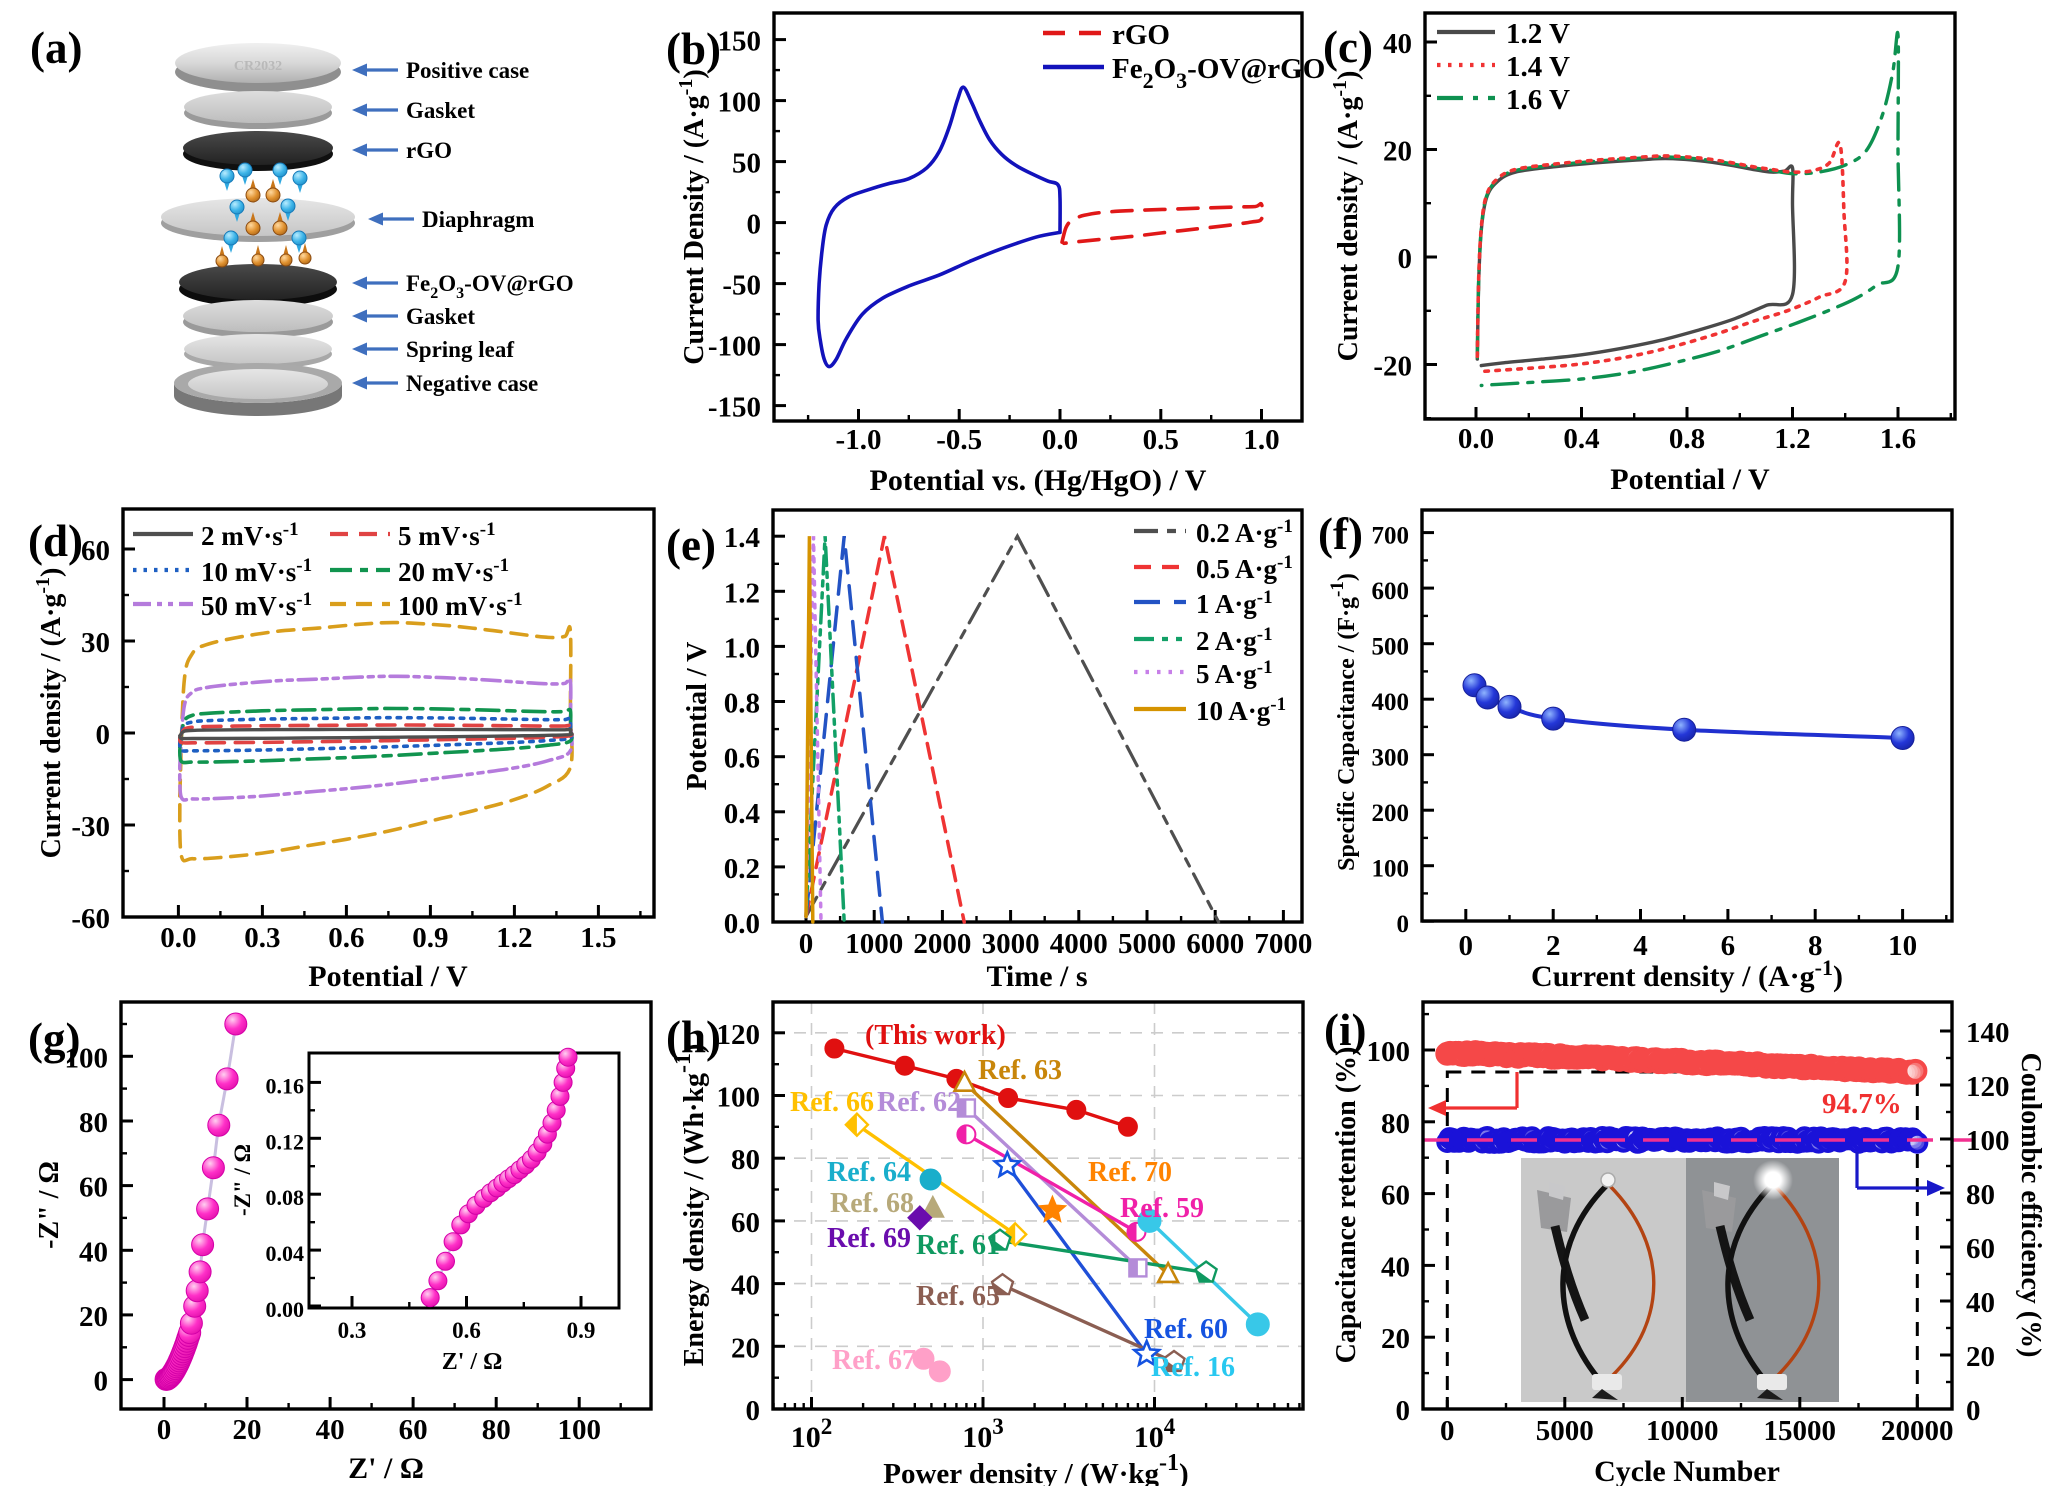 This screenshot has height=1491, width=2048. I want to click on svg-text: Fe2O3-OV@rGO, so click(1218, 73).